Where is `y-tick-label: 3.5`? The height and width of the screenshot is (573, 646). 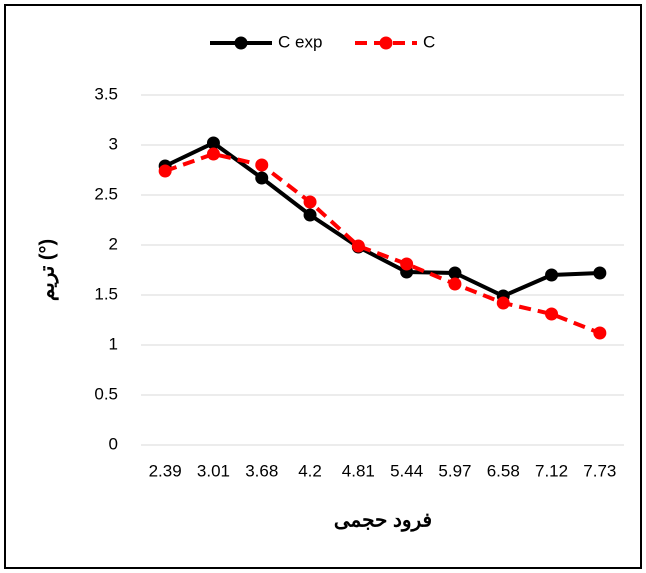
y-tick-label: 3.5 is located at coordinates (106, 93).